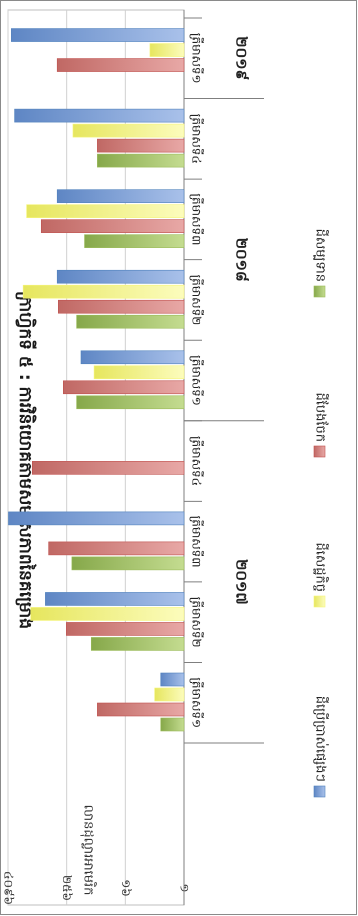 The height and width of the screenshot is (916, 358). I want to click on legend-label-2: ដីសេដ្ឋកិច្ច, so click(321, 567).